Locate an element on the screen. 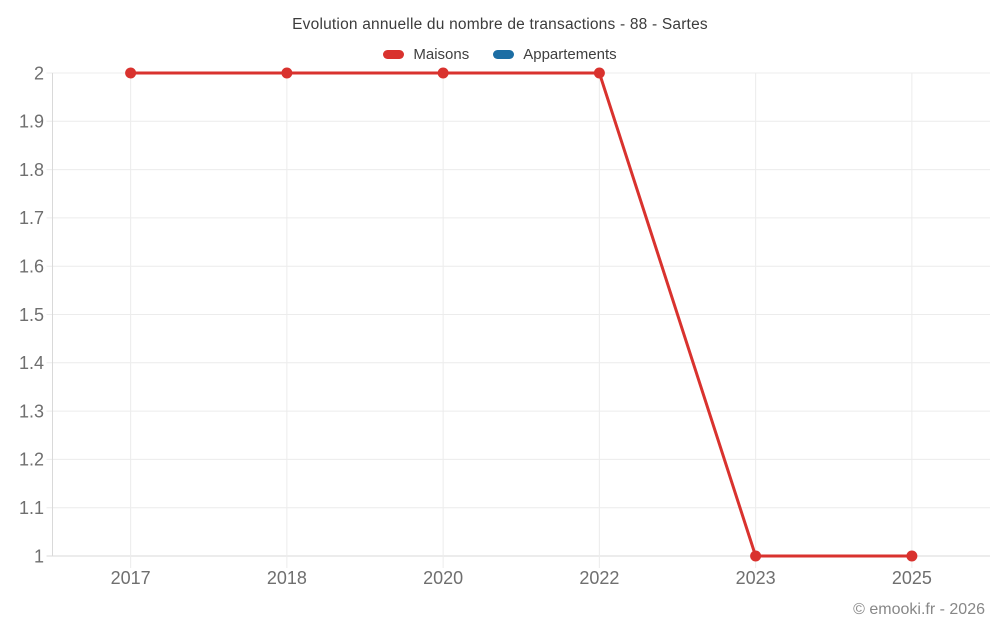 The width and height of the screenshot is (1000, 625). y-axis-label-2: 2 is located at coordinates (39, 73).